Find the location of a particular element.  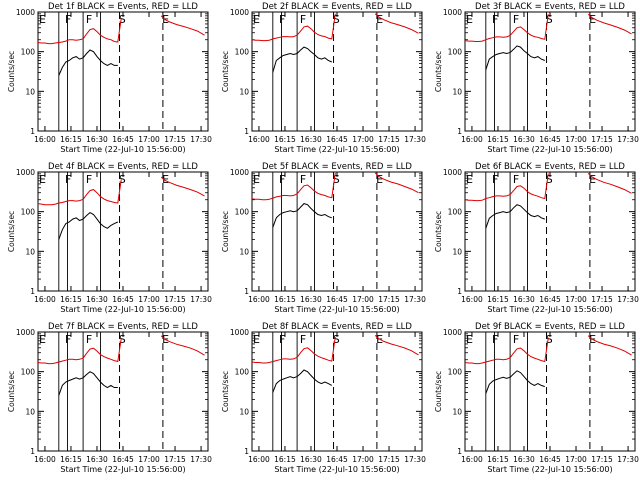

panel-title: Det 7f BLACK = Events, RED = LLD is located at coordinates (123, 327).